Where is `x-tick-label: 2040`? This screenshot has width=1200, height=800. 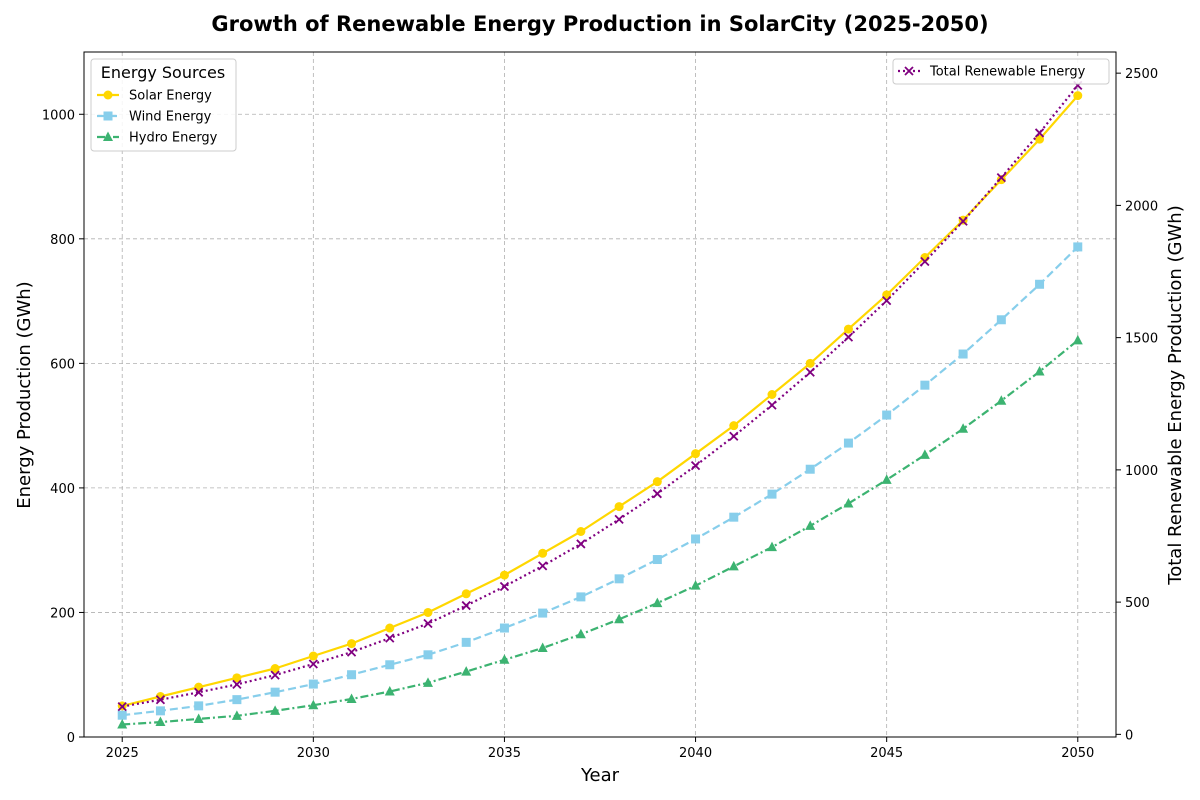 x-tick-label: 2040 is located at coordinates (695, 753).